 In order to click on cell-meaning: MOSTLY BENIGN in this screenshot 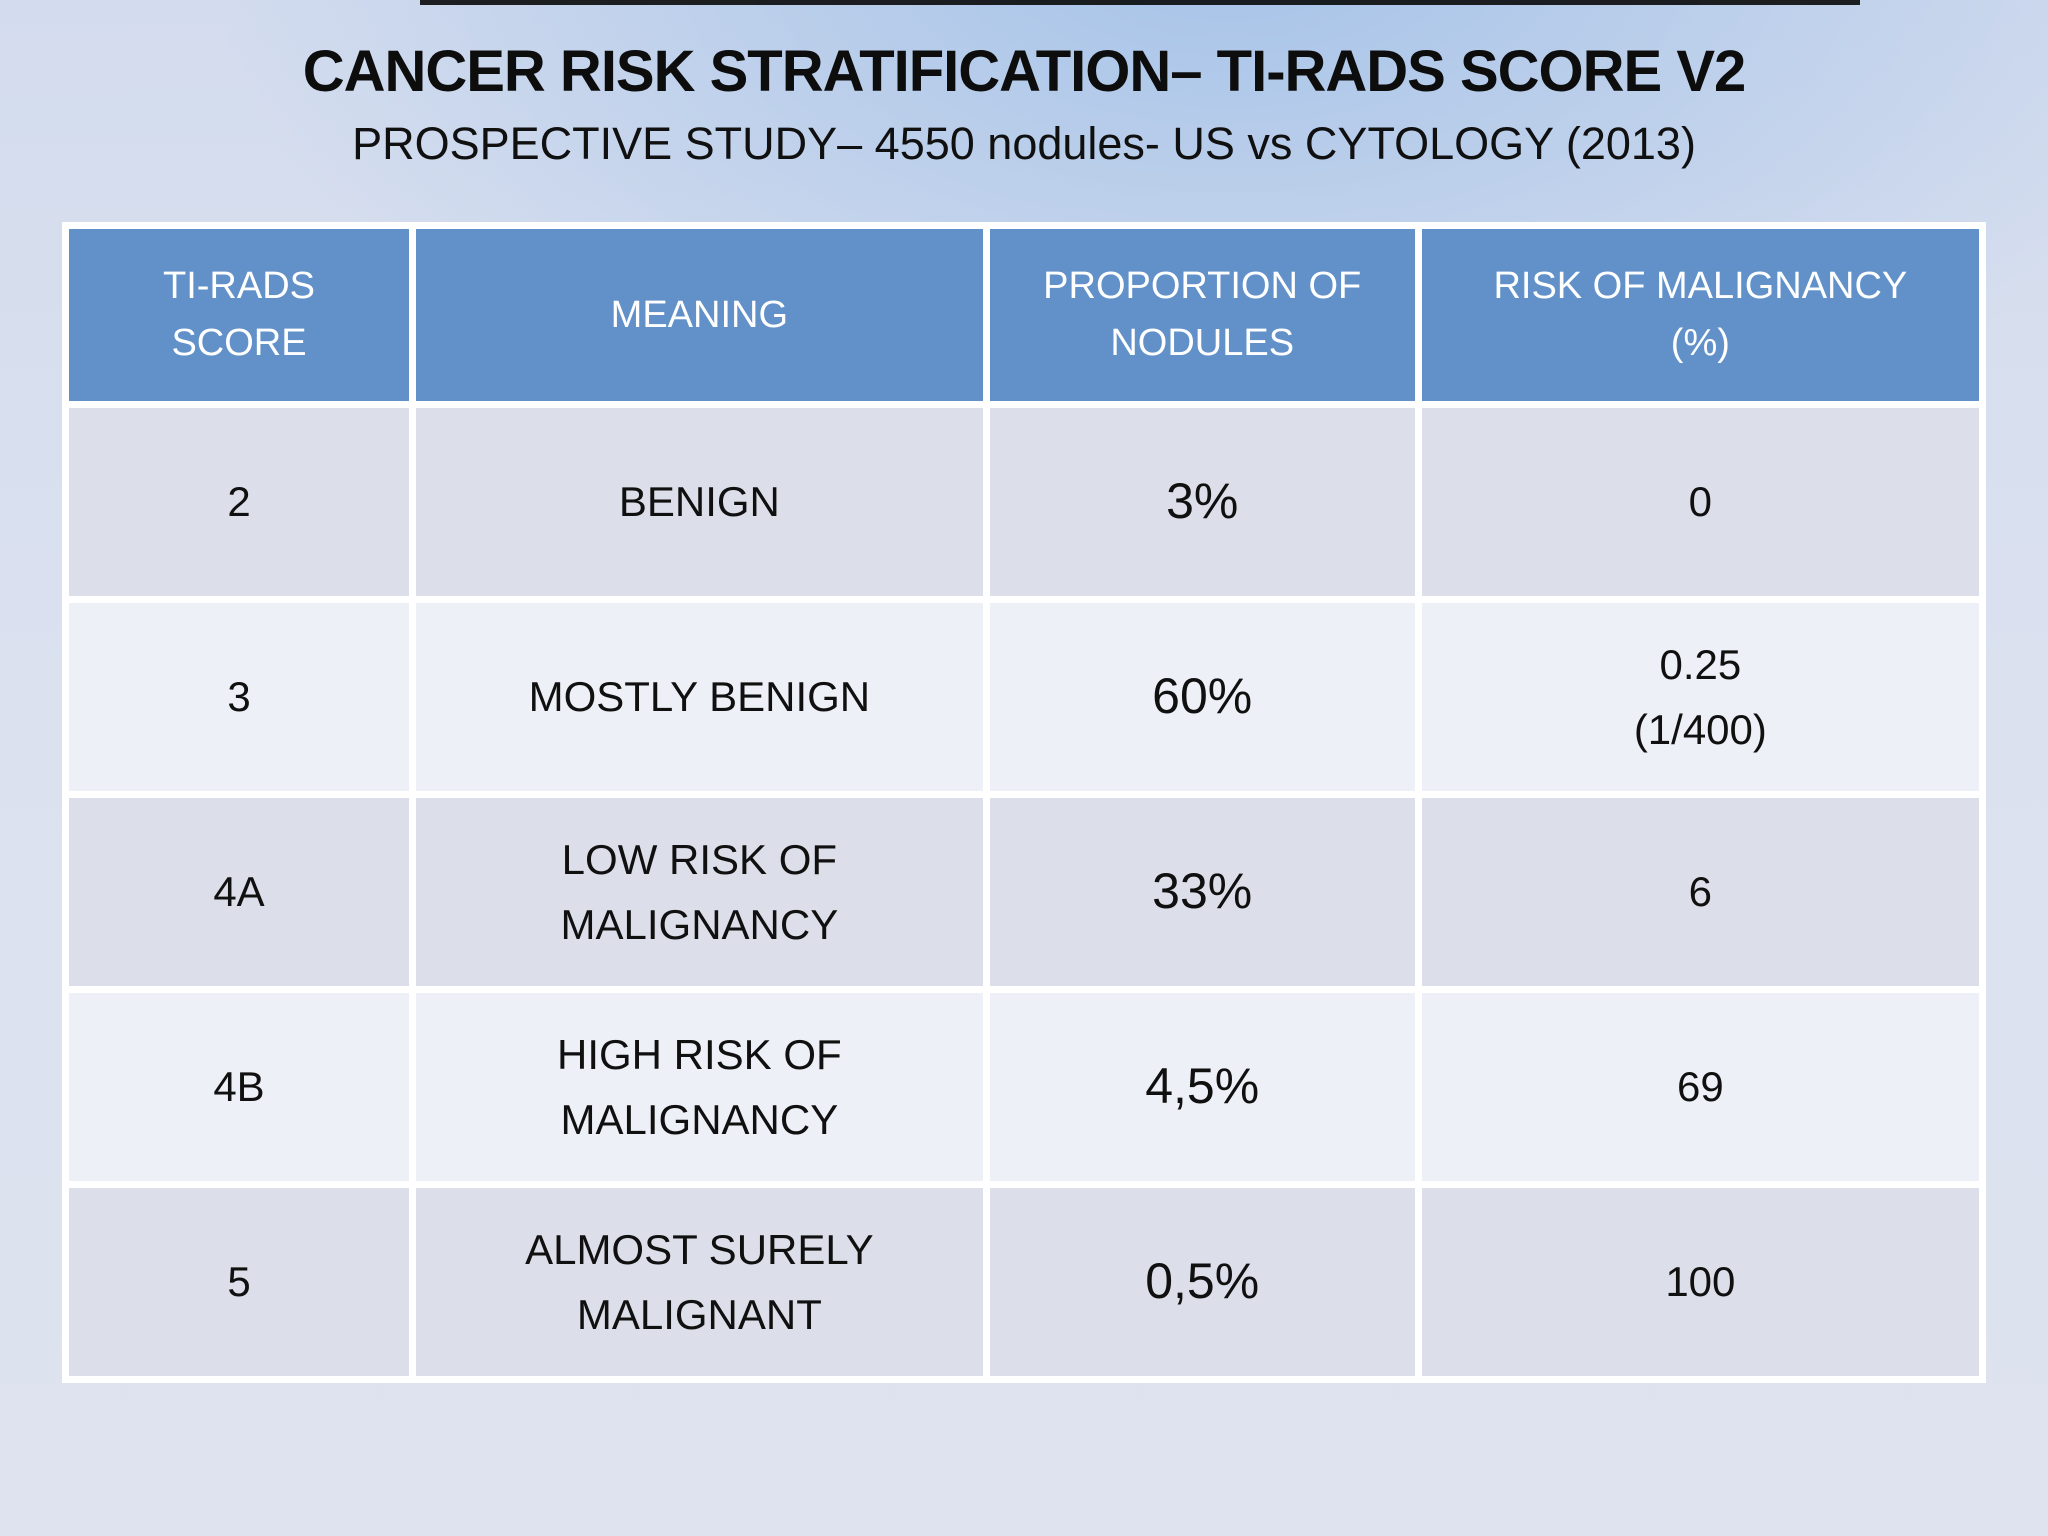, I will do `click(699, 697)`.